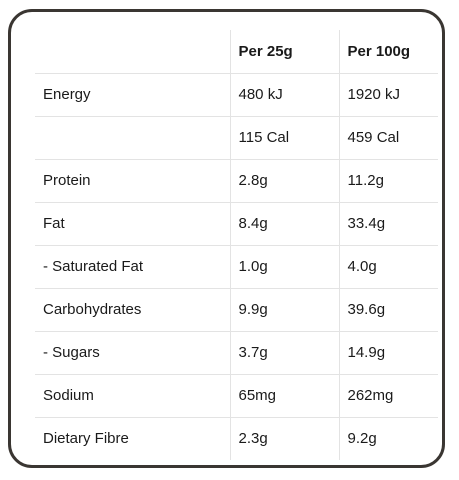 Image resolution: width=459 pixels, height=480 pixels. What do you see at coordinates (388, 267) in the screenshot?
I see `value-per-100g: 4.0g` at bounding box center [388, 267].